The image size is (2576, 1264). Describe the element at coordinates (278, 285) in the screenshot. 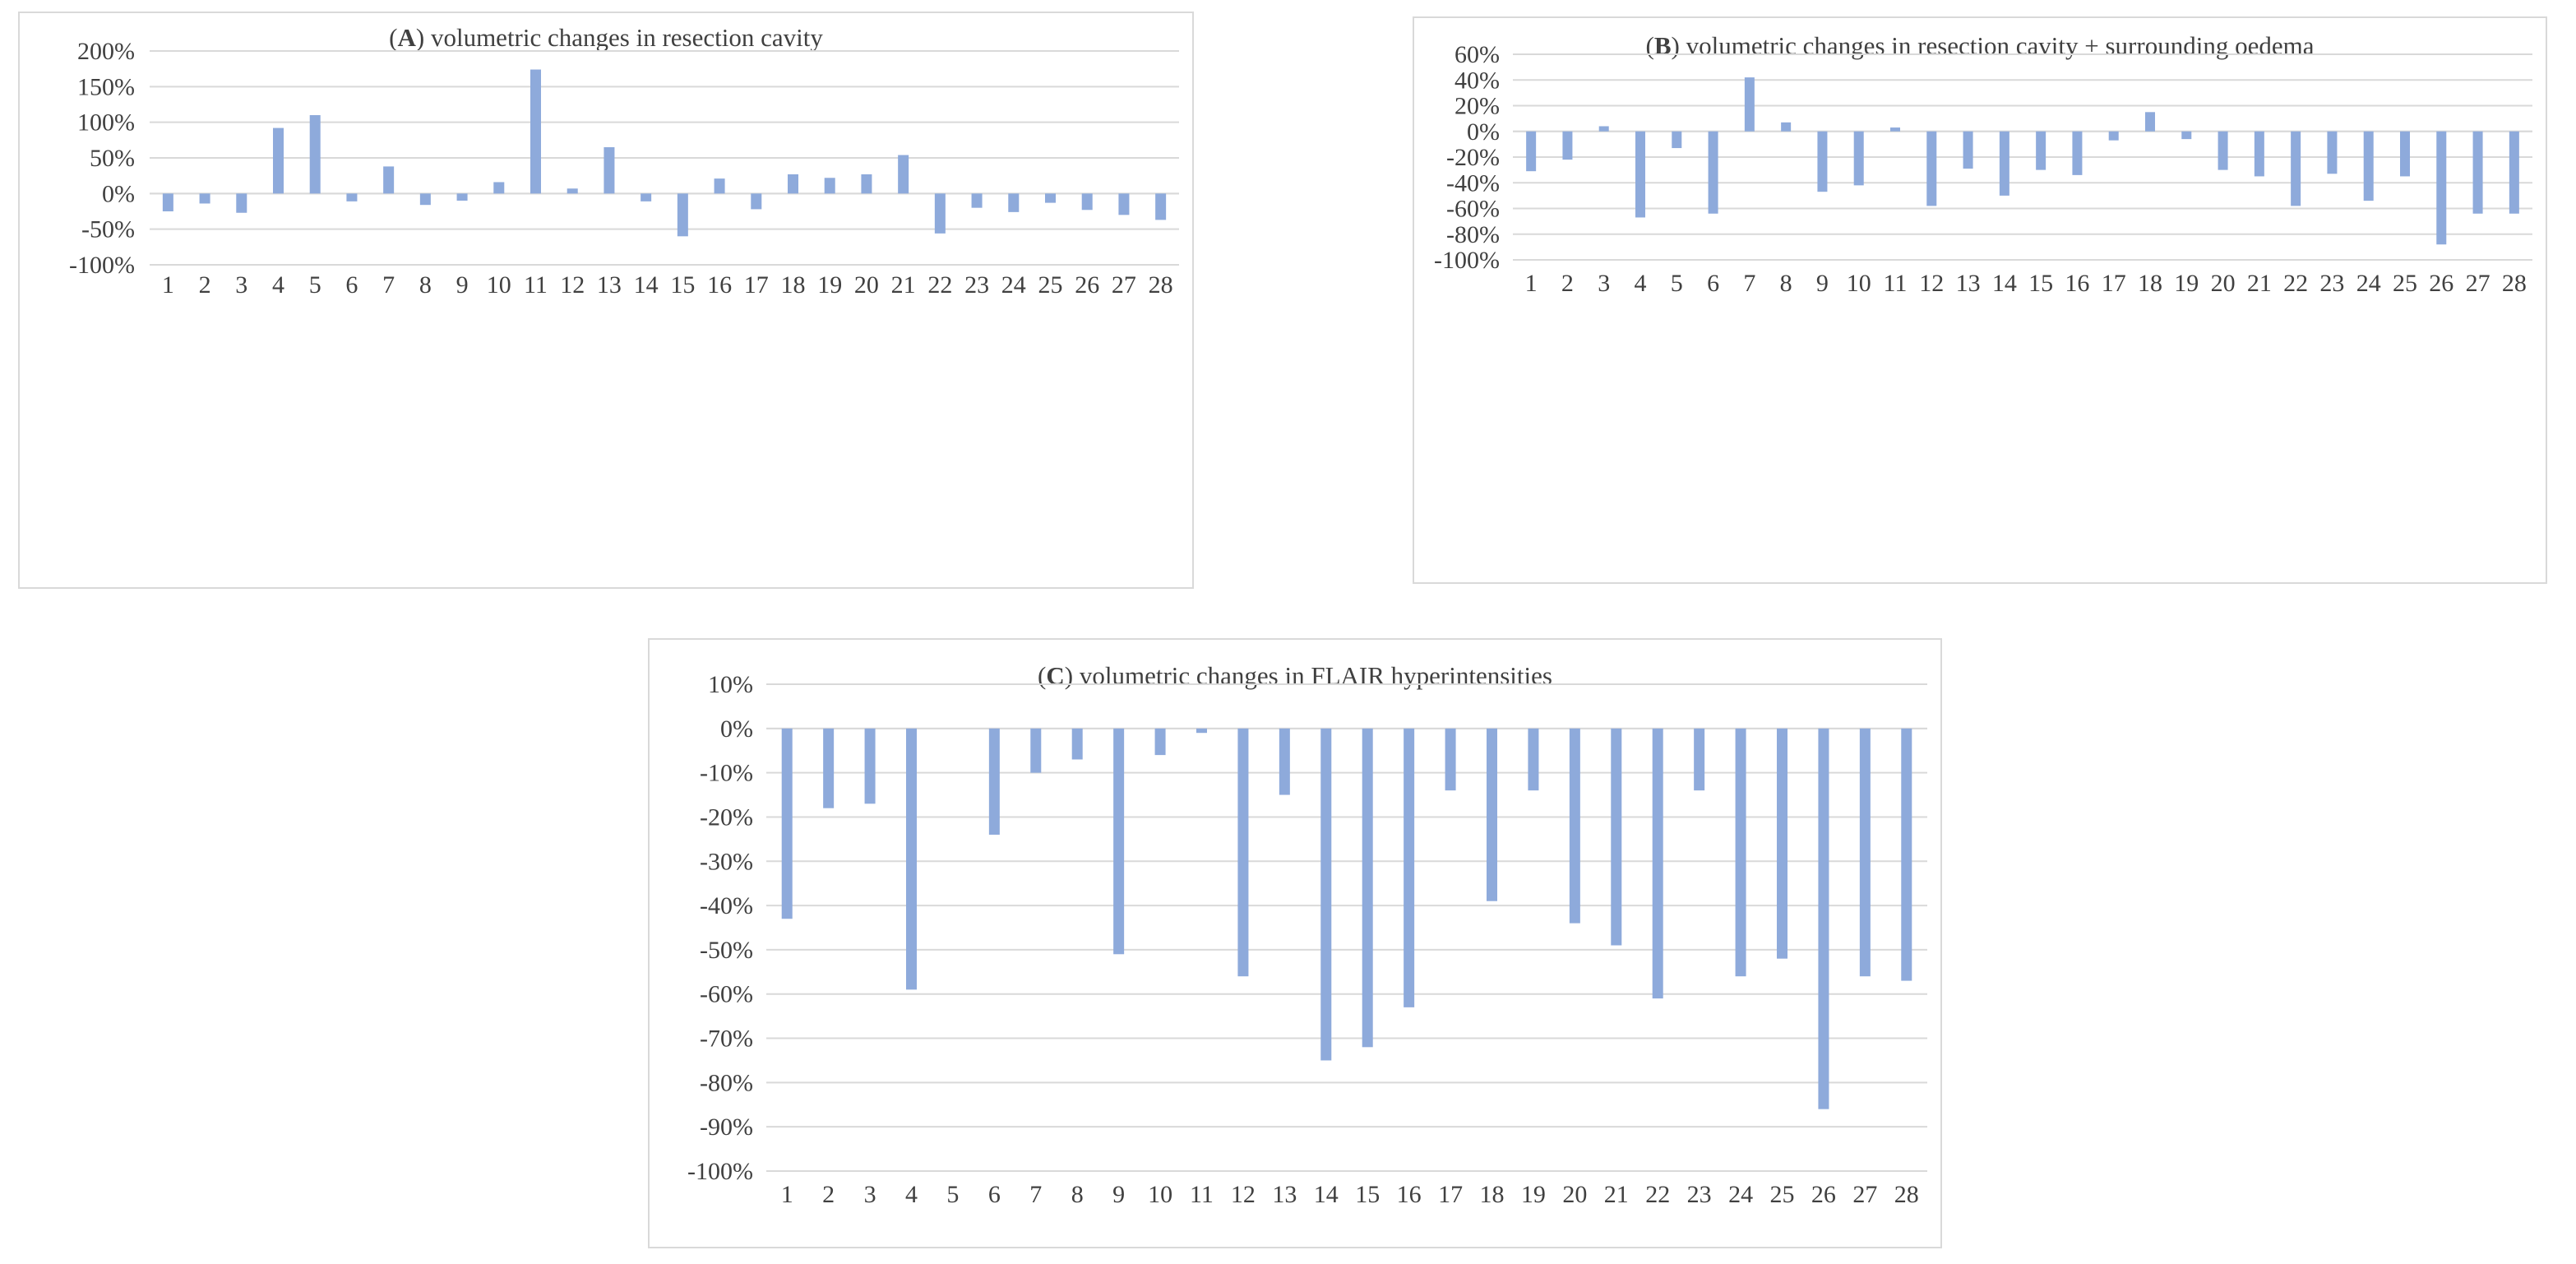

I see `chart-a-xtick-label: 4` at that location.